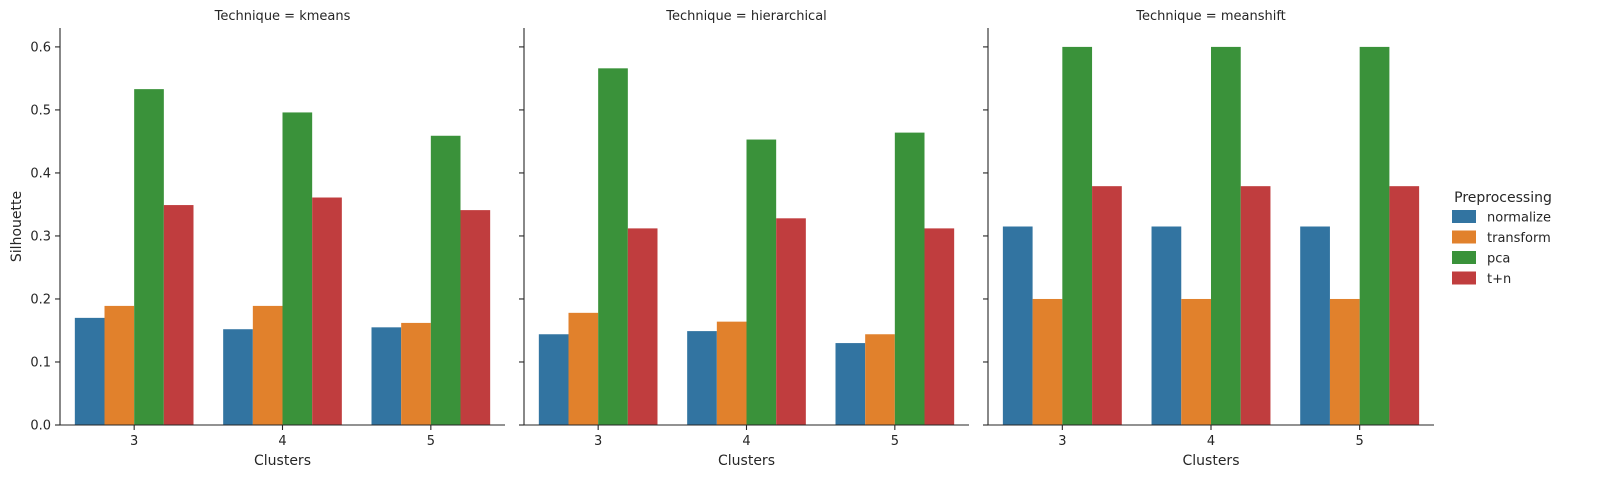  I want to click on y-tick-label: 0.5, so click(40, 110).